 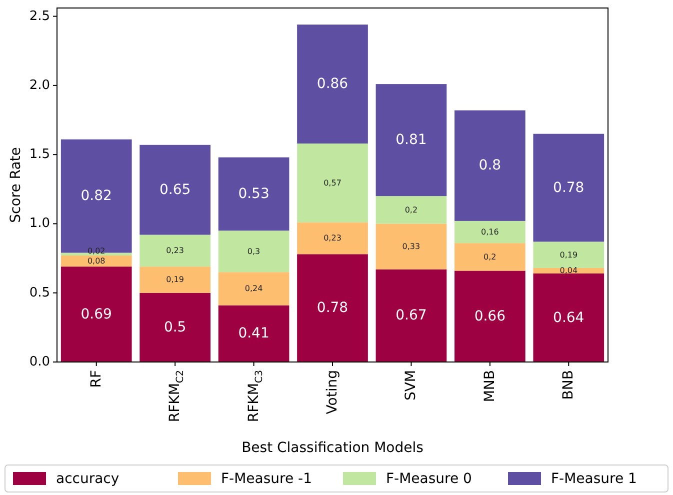 What do you see at coordinates (332, 392) in the screenshot?
I see `x-tick-label: Voting` at bounding box center [332, 392].